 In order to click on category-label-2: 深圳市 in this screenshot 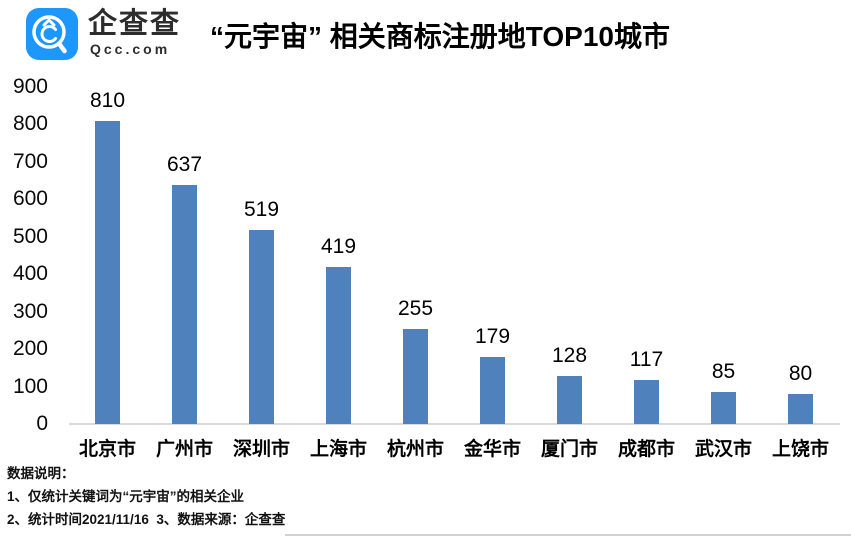, I will do `click(261, 449)`.